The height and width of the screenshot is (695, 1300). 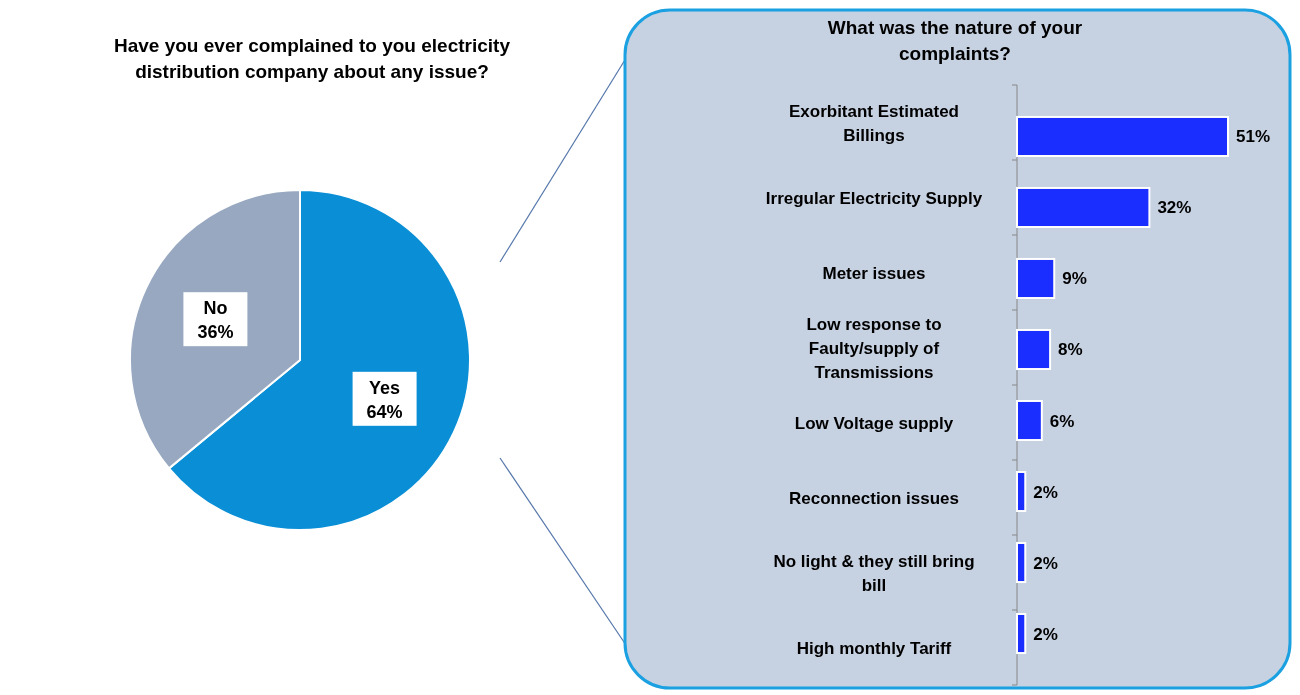 I want to click on data-label: 32%, so click(x=1174, y=208).